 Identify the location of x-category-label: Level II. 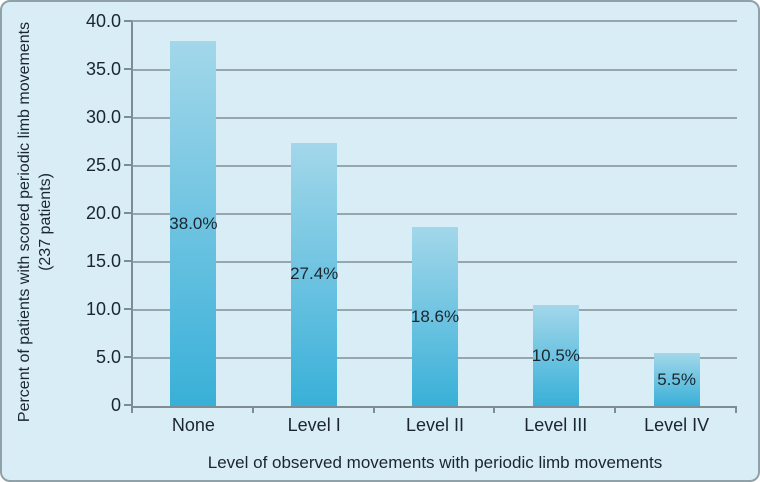
(435, 425).